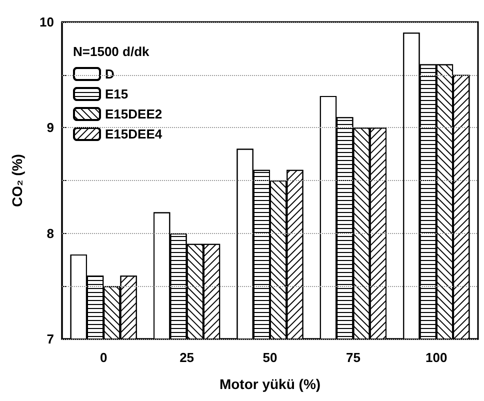  I want to click on y-tick-label: 8, so click(50, 233).